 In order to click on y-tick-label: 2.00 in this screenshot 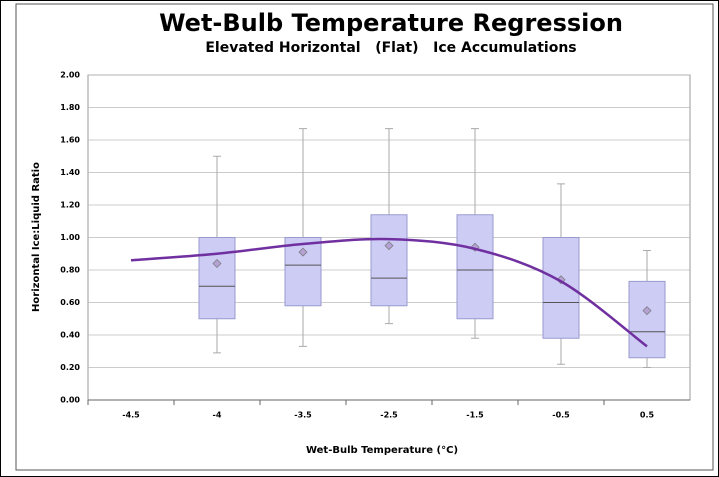, I will do `click(70, 75)`.